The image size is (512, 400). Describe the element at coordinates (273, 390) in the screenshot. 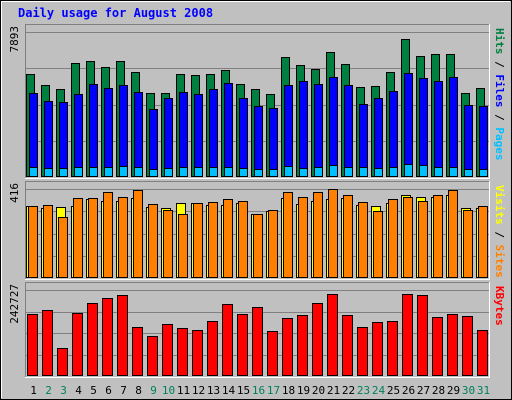

I see `x-tick-label: 17` at that location.